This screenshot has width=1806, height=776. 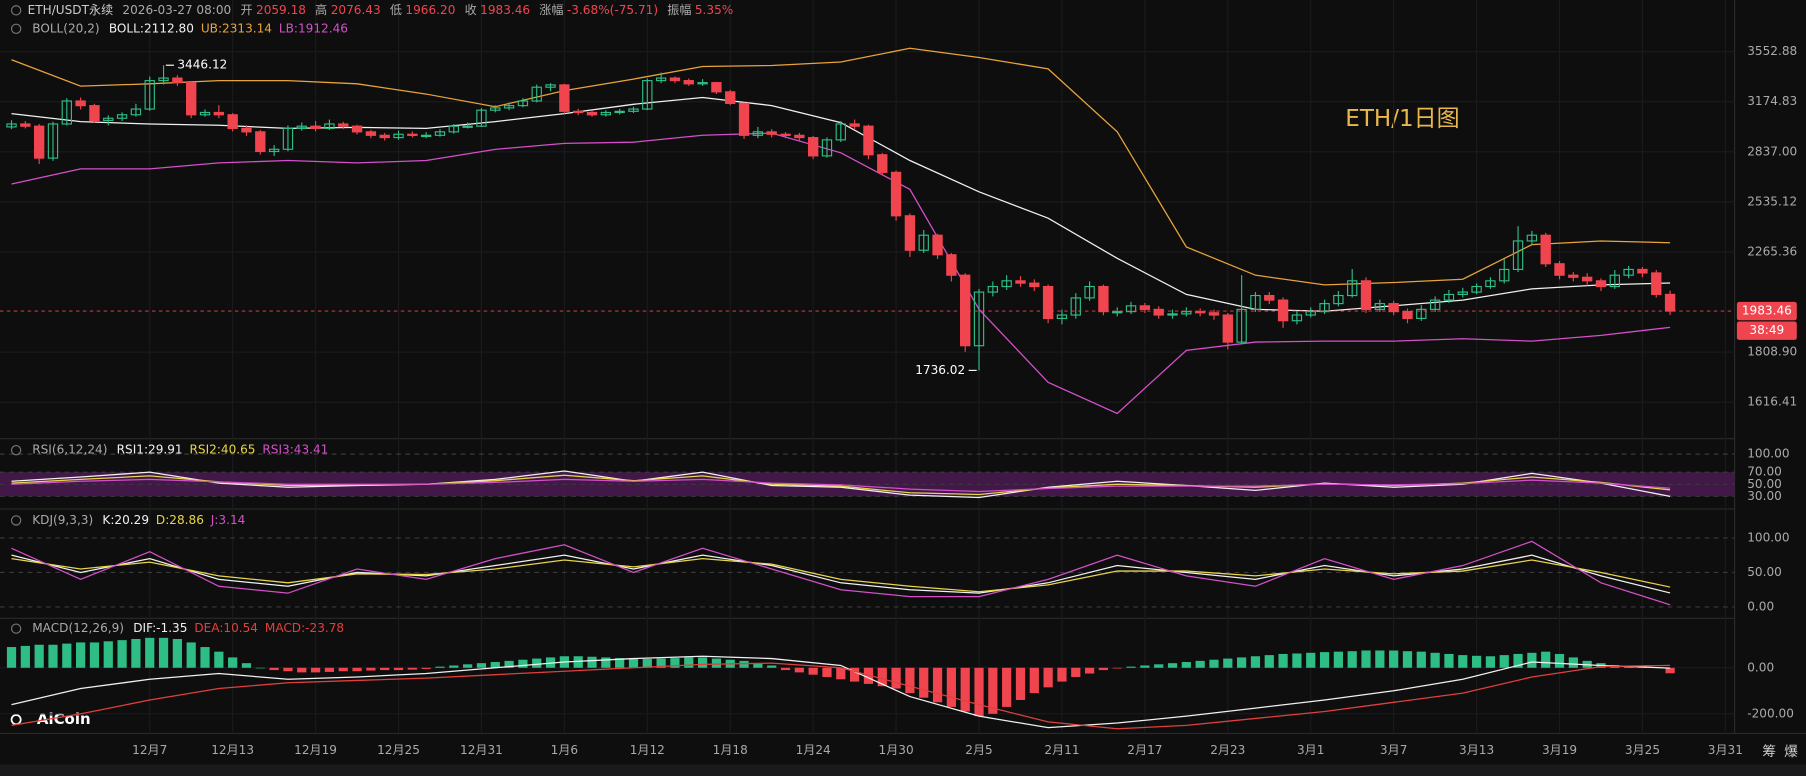 What do you see at coordinates (903, 770) in the screenshot?
I see `toolbar` at bounding box center [903, 770].